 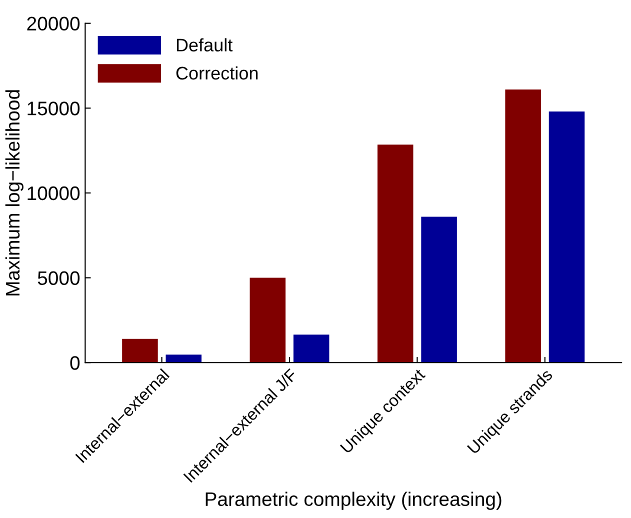 What do you see at coordinates (59, 278) in the screenshot?
I see `y-tick-label: 5000` at bounding box center [59, 278].